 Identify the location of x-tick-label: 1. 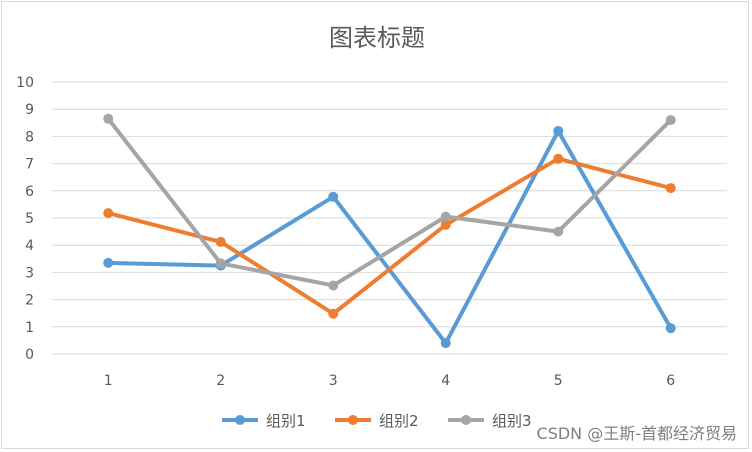
(108, 381).